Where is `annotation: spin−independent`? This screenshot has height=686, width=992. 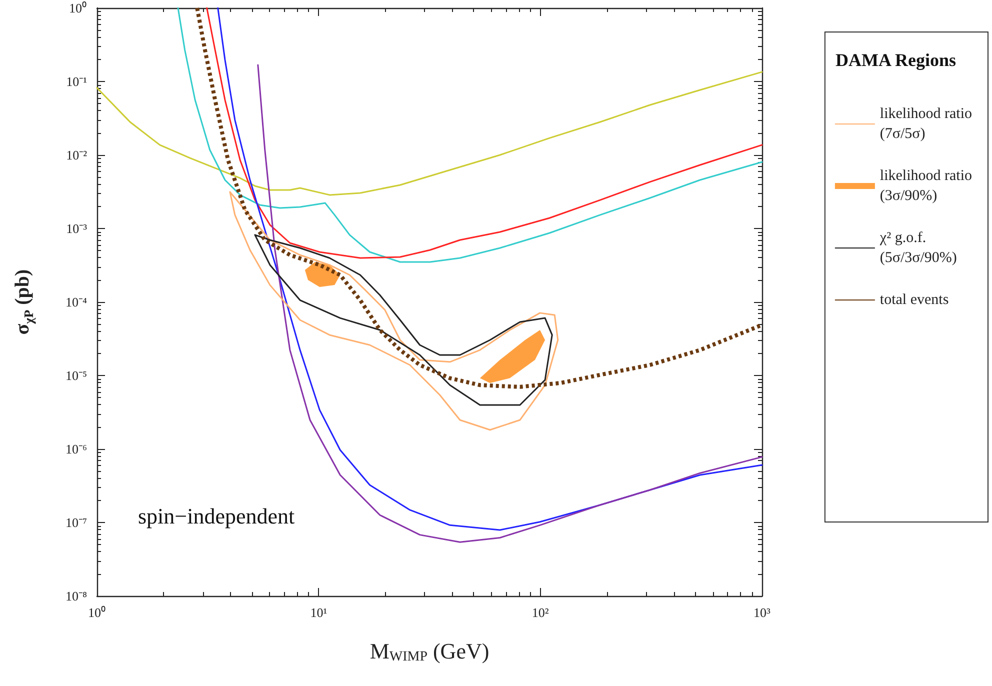
annotation: spin−independent is located at coordinates (216, 516).